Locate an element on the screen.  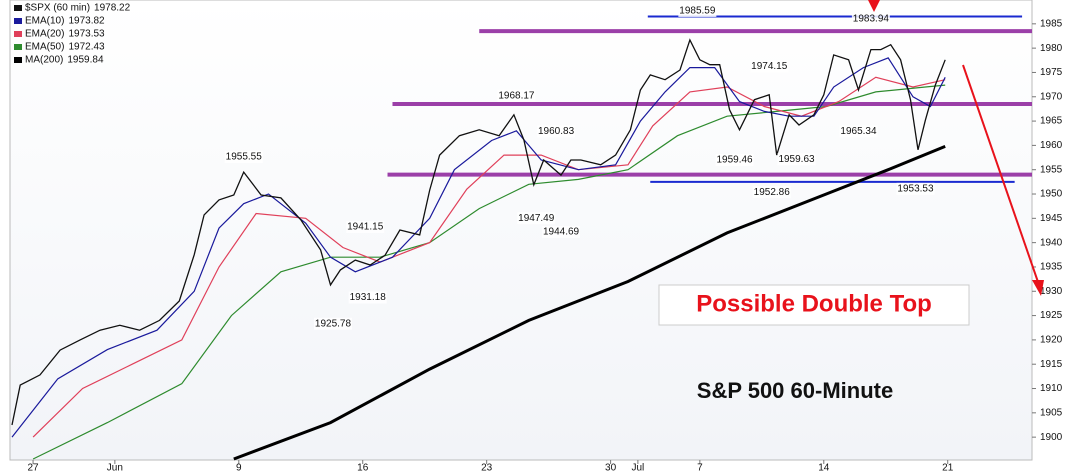
price-label: 1965.34 is located at coordinates (858, 131).